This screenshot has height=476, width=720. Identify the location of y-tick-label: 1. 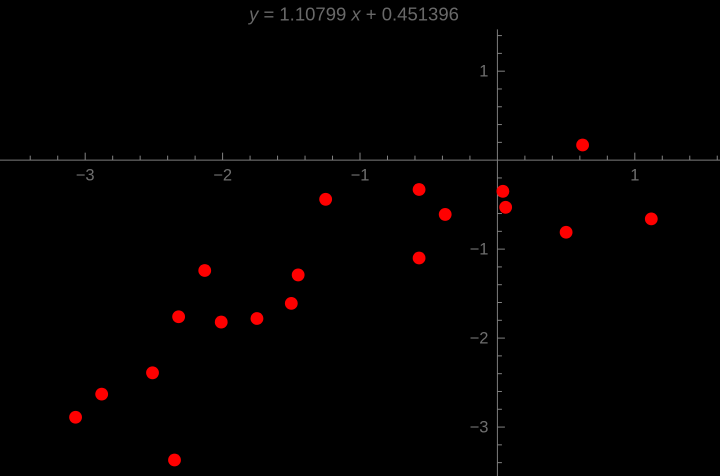
(483, 72).